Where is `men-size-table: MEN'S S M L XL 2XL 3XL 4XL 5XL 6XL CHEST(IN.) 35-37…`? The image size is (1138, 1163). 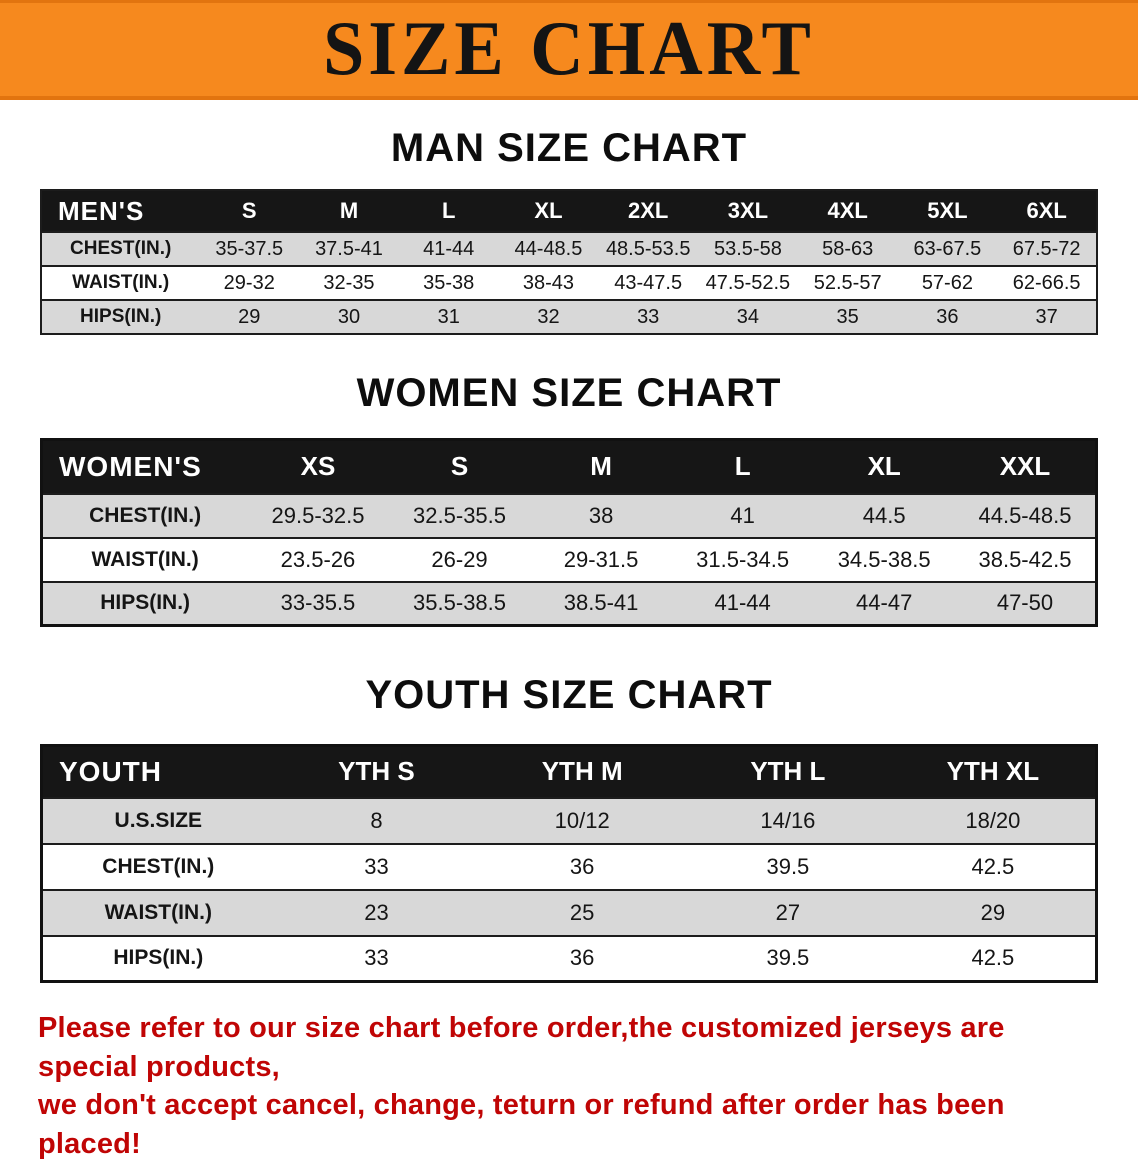 men-size-table: MEN'S S M L XL 2XL 3XL 4XL 5XL 6XL CHEST(IN.) 35-37… is located at coordinates (569, 262).